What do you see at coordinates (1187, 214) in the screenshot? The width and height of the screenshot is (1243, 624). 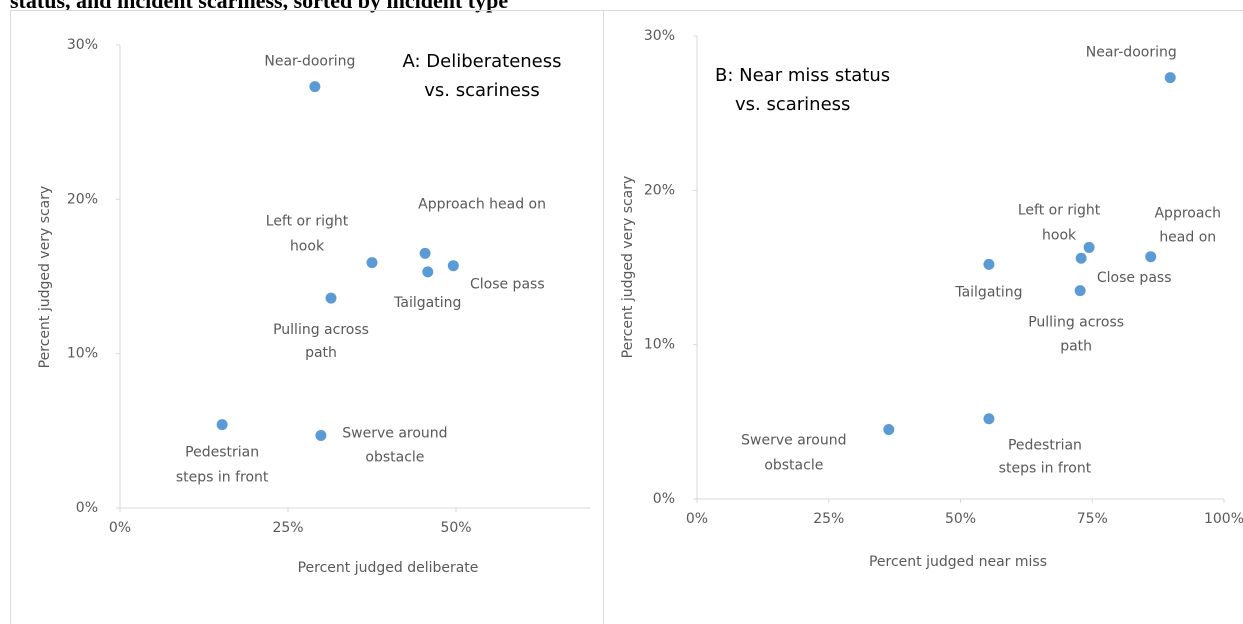 I see `point-label: Approach` at bounding box center [1187, 214].